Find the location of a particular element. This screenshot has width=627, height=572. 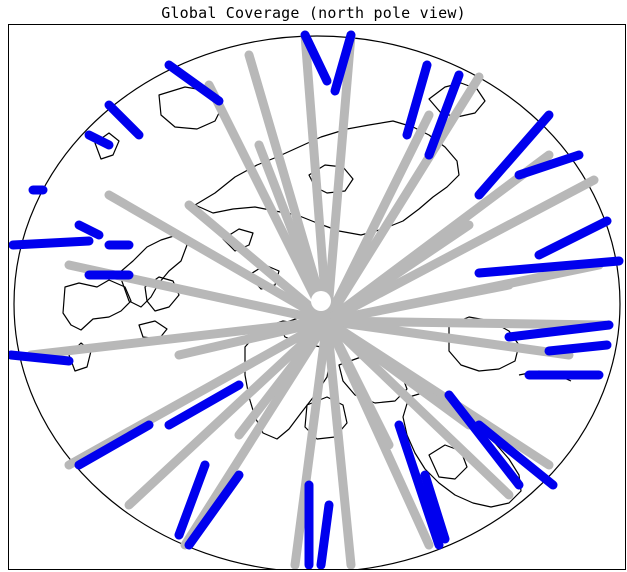

coastline-europe is located at coordinates (97, 305).